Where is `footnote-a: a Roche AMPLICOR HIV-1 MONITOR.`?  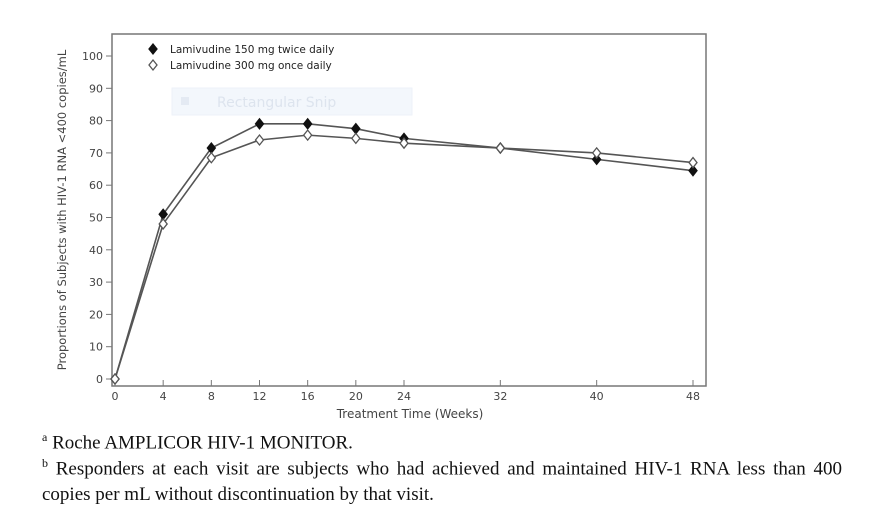
footnote-a: a Roche AMPLICOR HIV-1 MONITOR. is located at coordinates (197, 440).